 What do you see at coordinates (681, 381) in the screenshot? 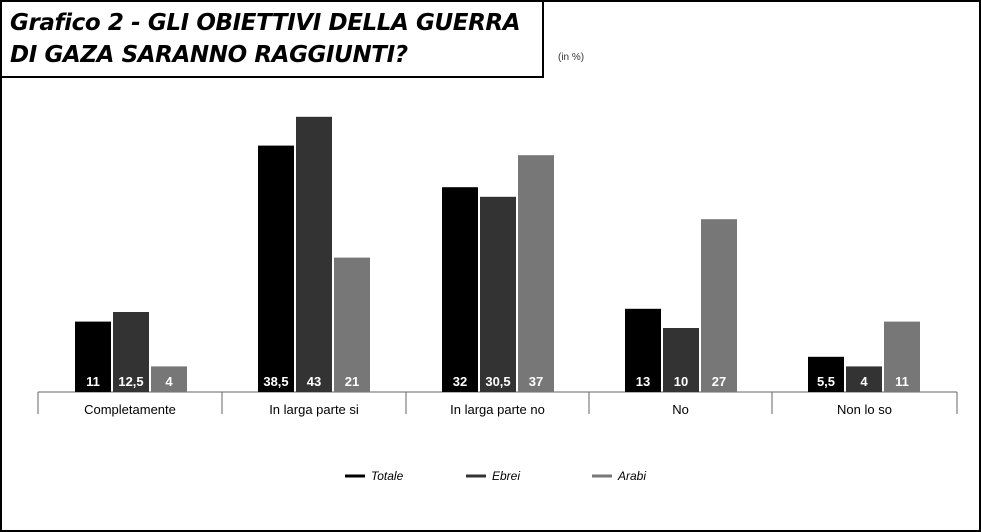
I see `data-label-ebrei-4: 10` at bounding box center [681, 381].